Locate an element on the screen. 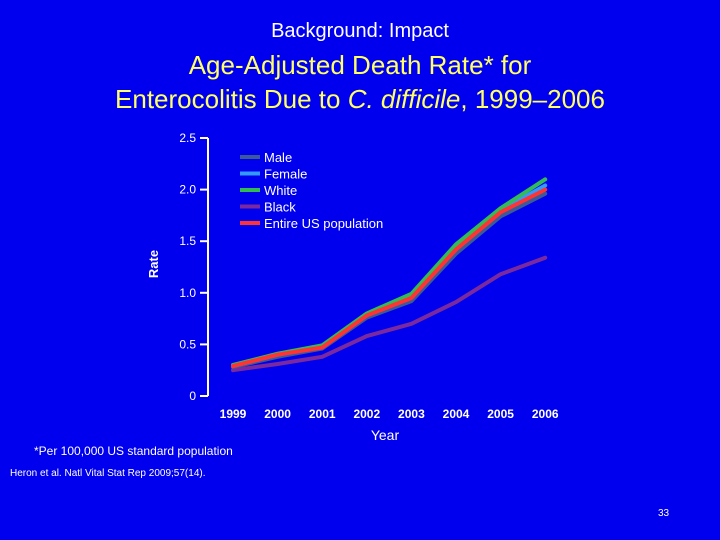  legend-entry: White is located at coordinates (280, 190).